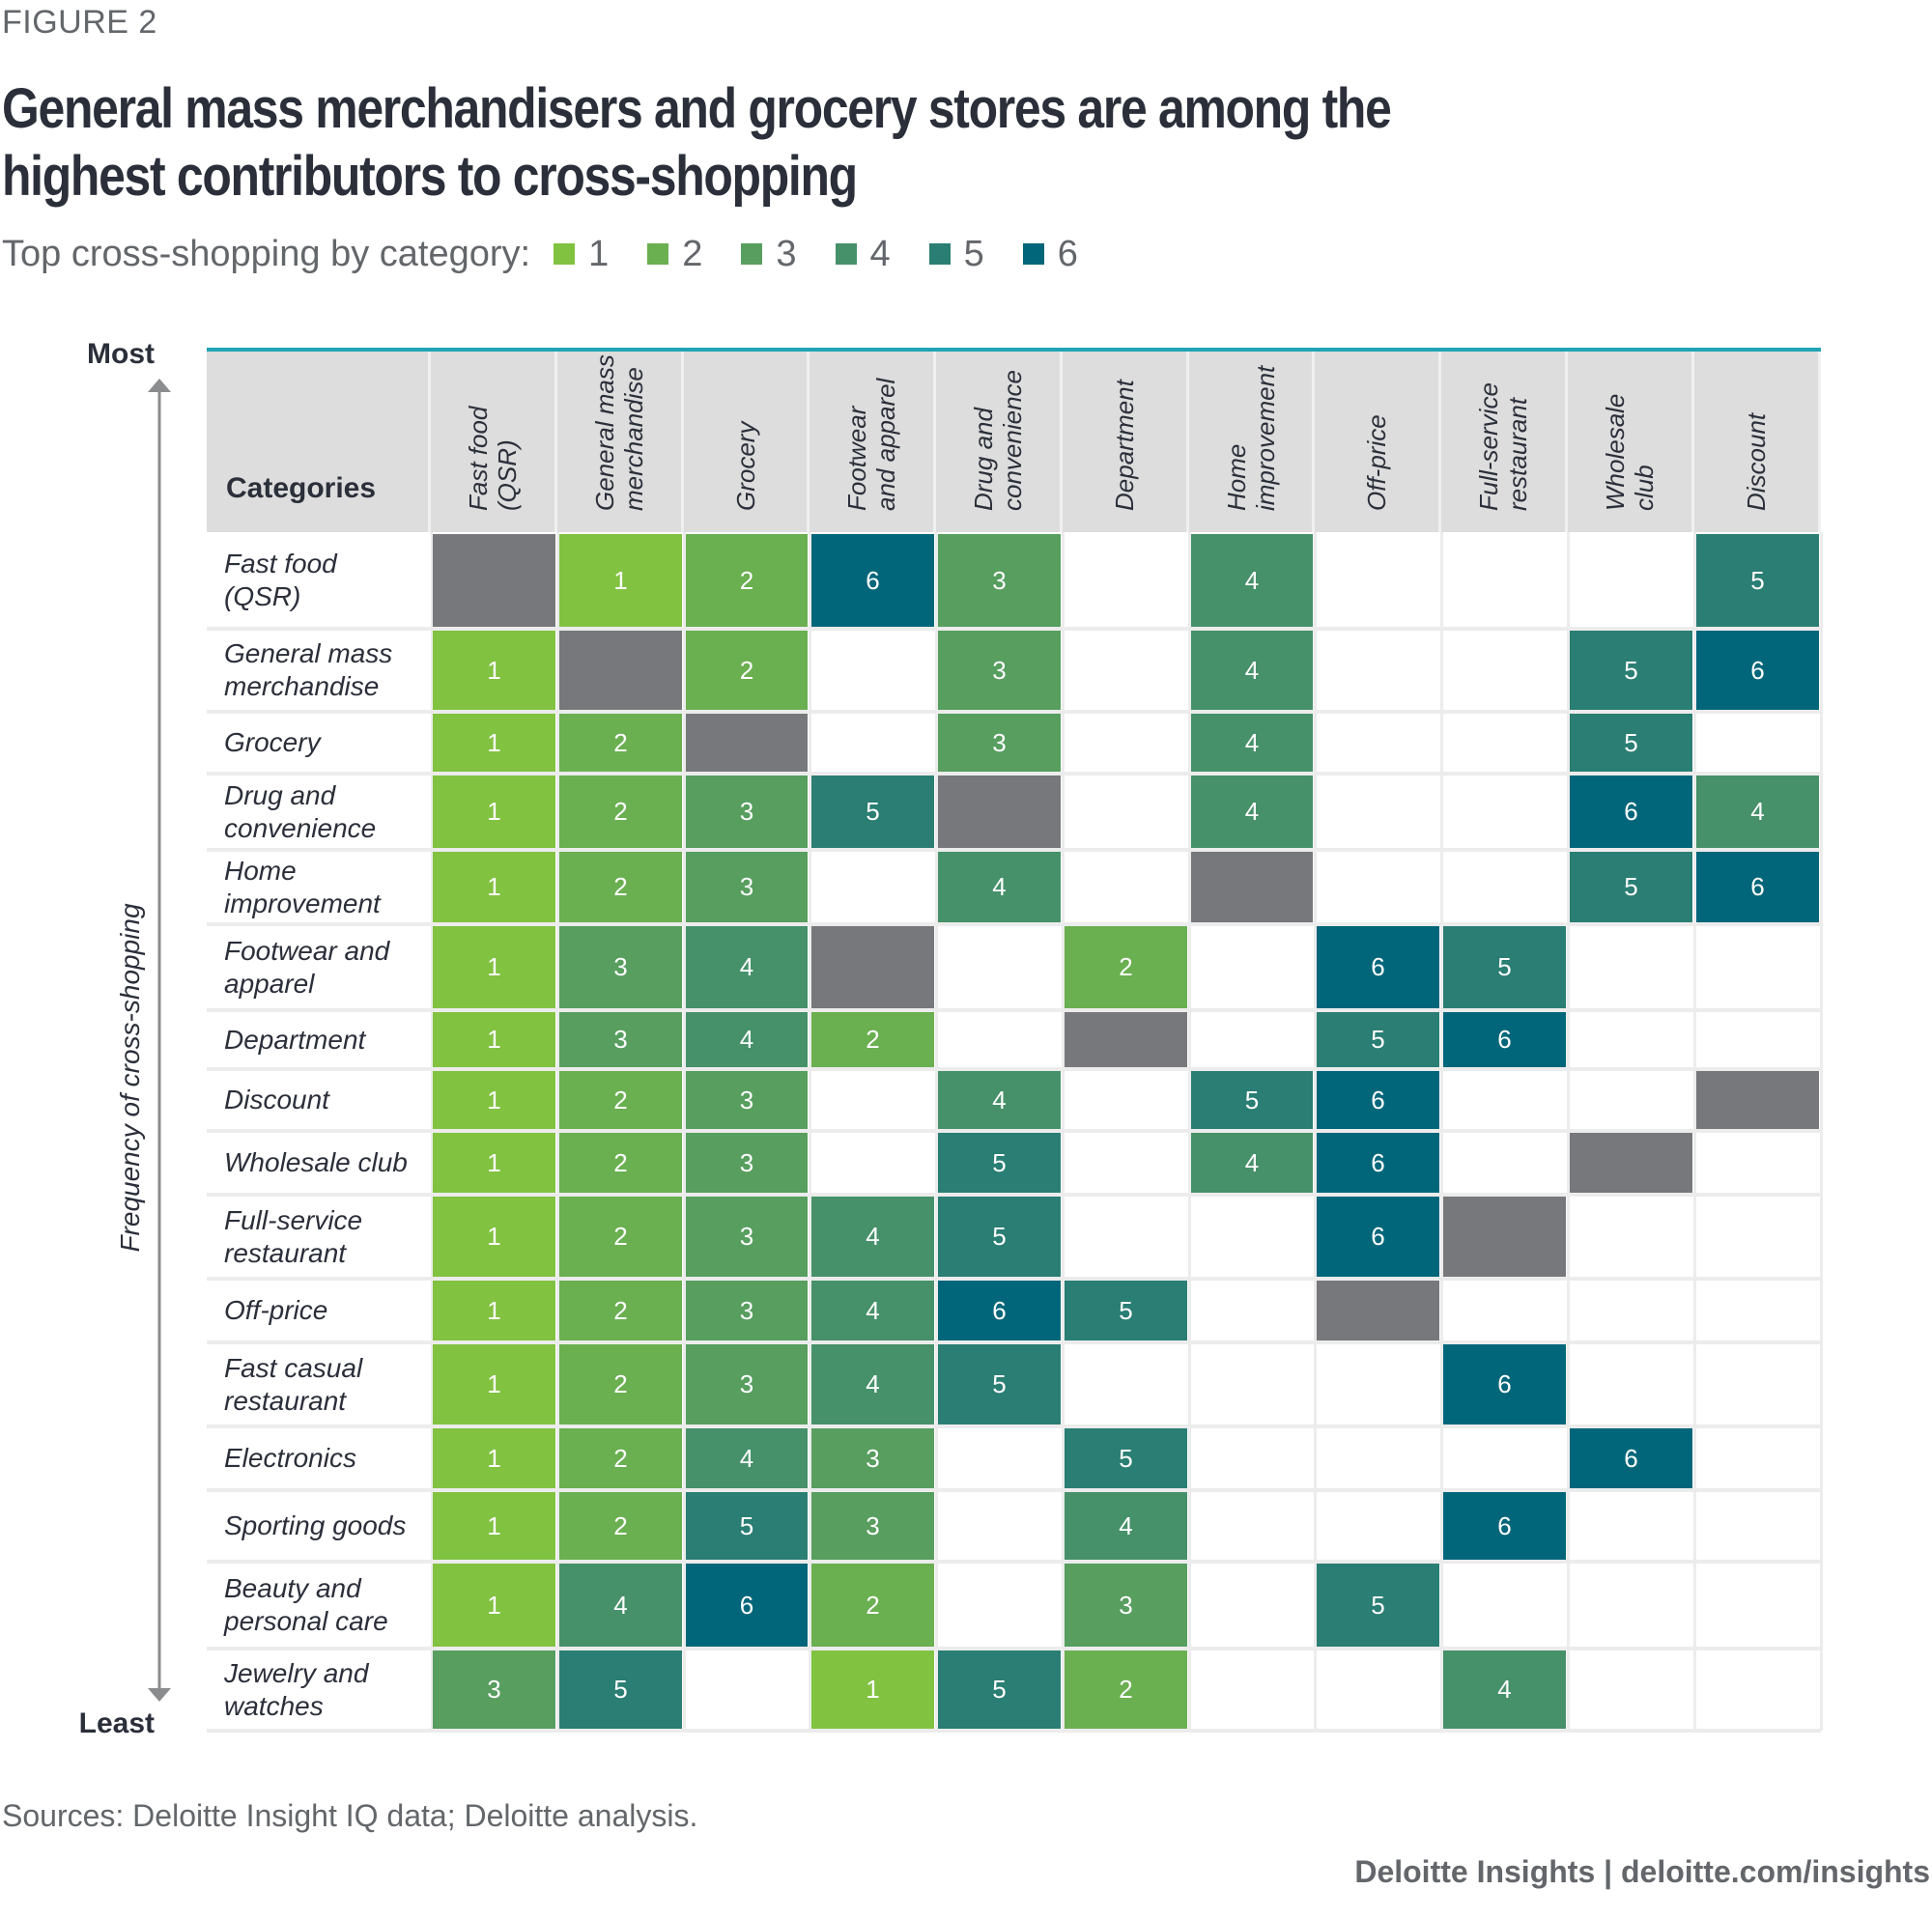  Describe the element at coordinates (1250, 438) in the screenshot. I see `column-header-label: Home improvement` at that location.